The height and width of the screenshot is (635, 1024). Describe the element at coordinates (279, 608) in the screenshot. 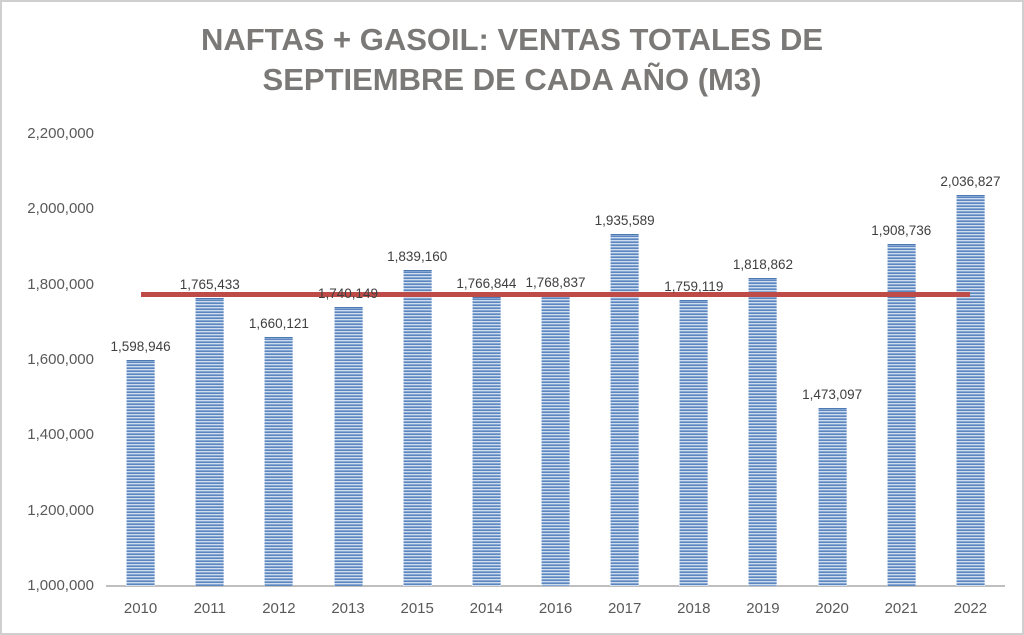

I see `x-axis-label-2012: 2012` at that location.